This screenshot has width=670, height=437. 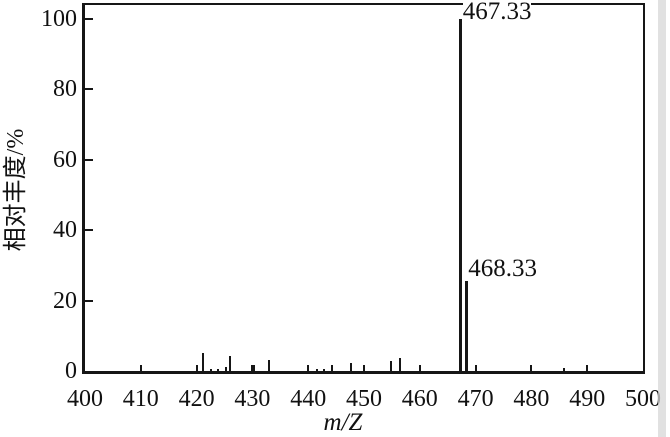 What do you see at coordinates (587, 399) in the screenshot?
I see `x-tick-label: 490` at bounding box center [587, 399].